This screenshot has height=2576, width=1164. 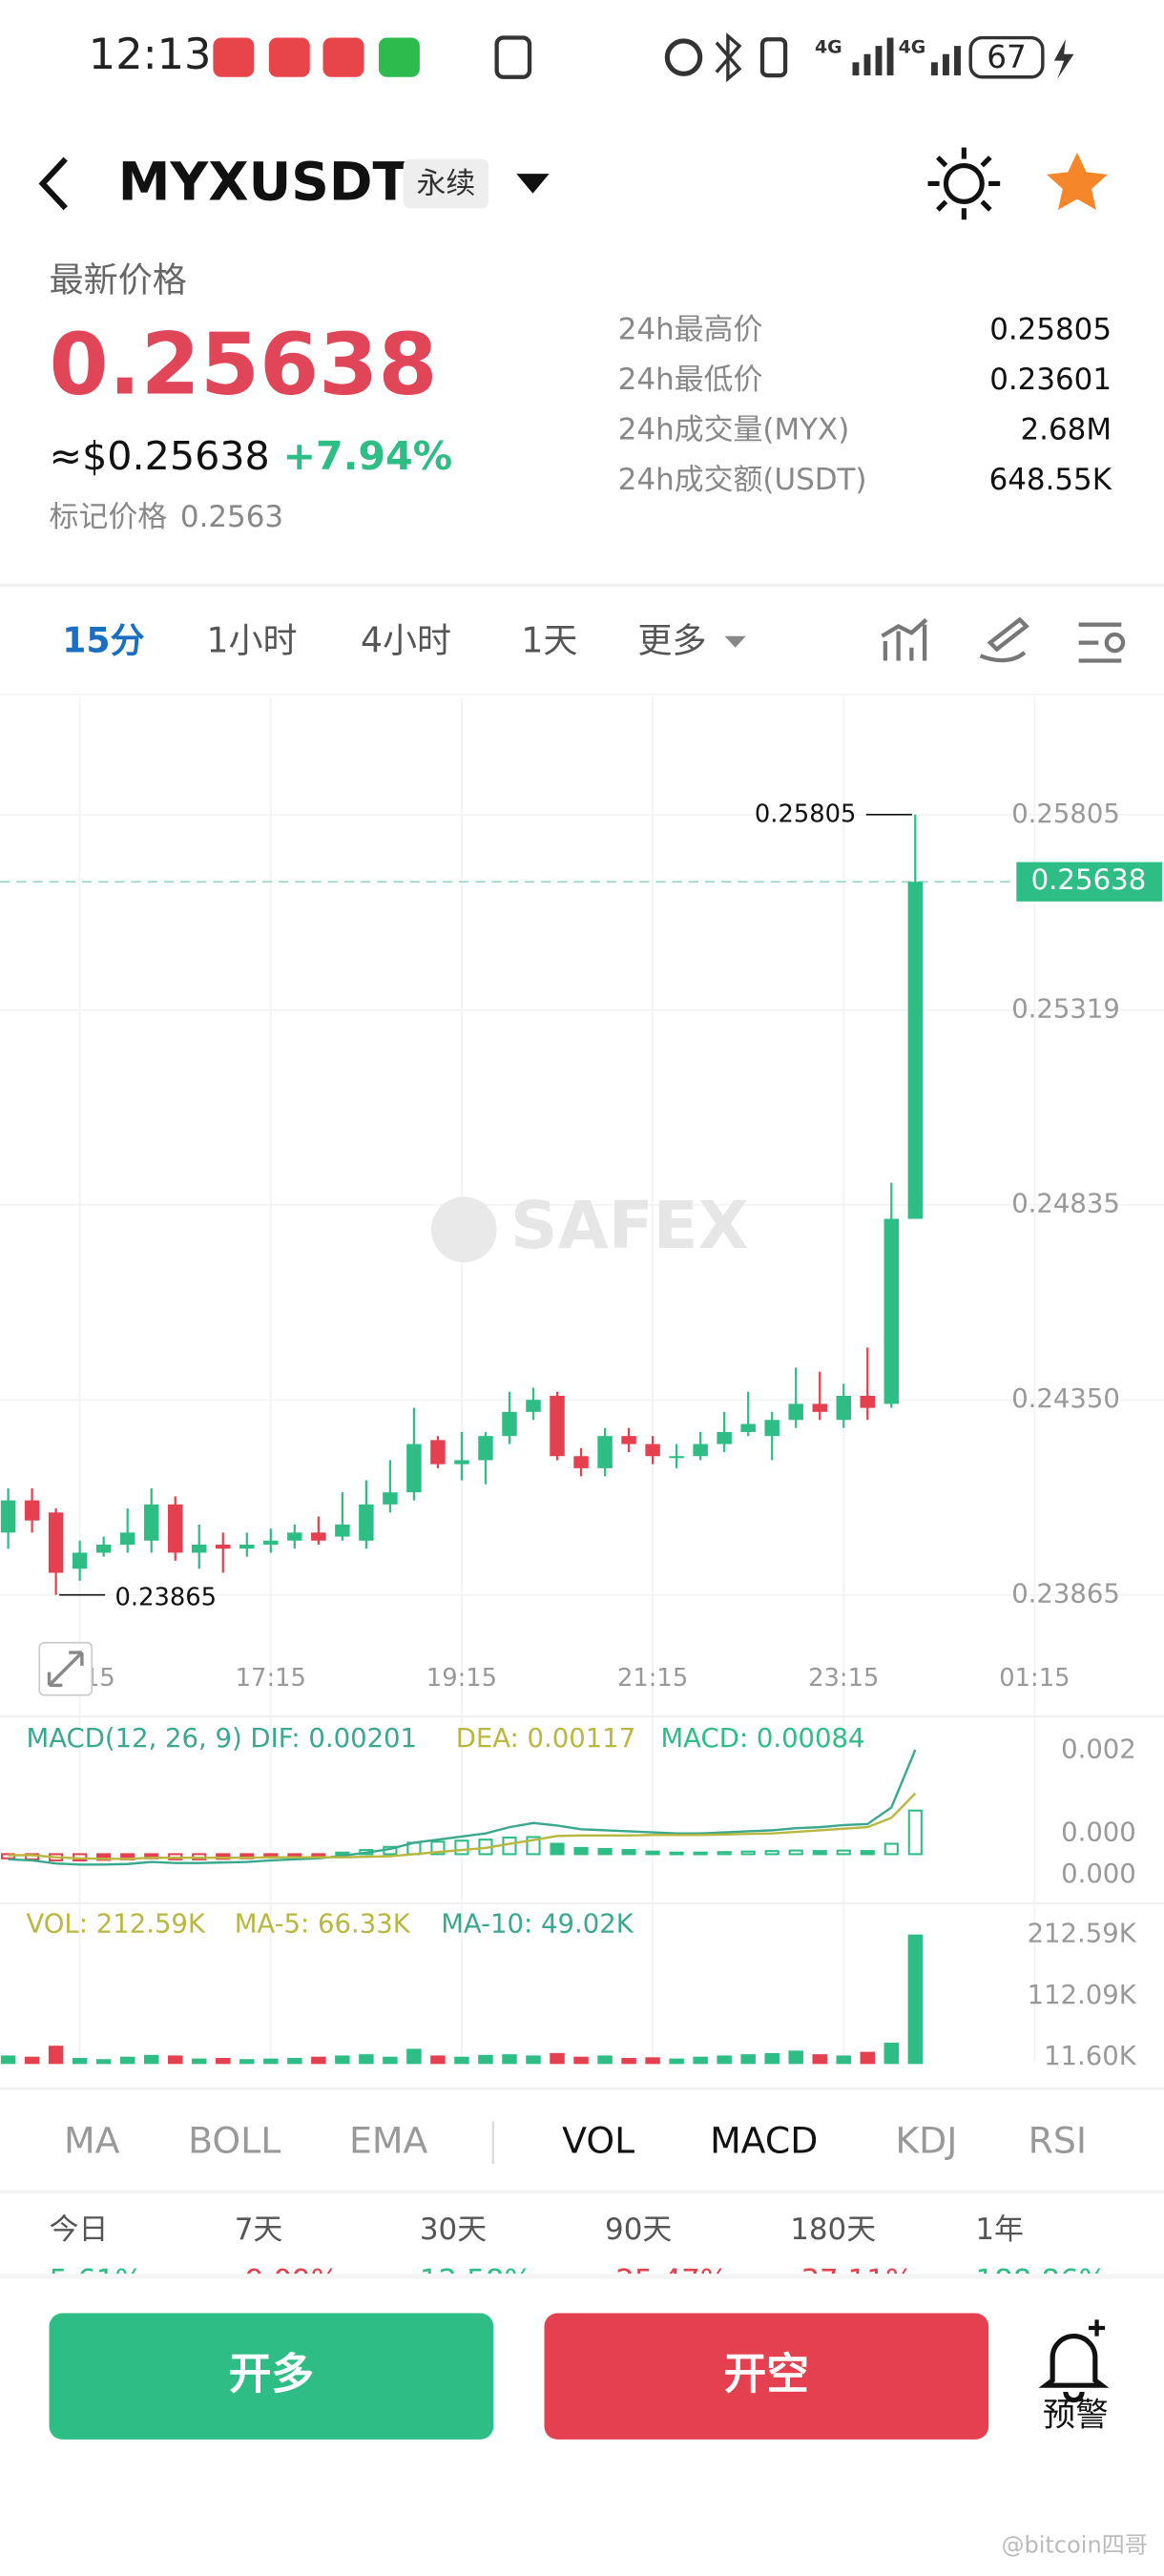 What do you see at coordinates (764, 2140) in the screenshot?
I see `indicator-tab: MACD` at bounding box center [764, 2140].